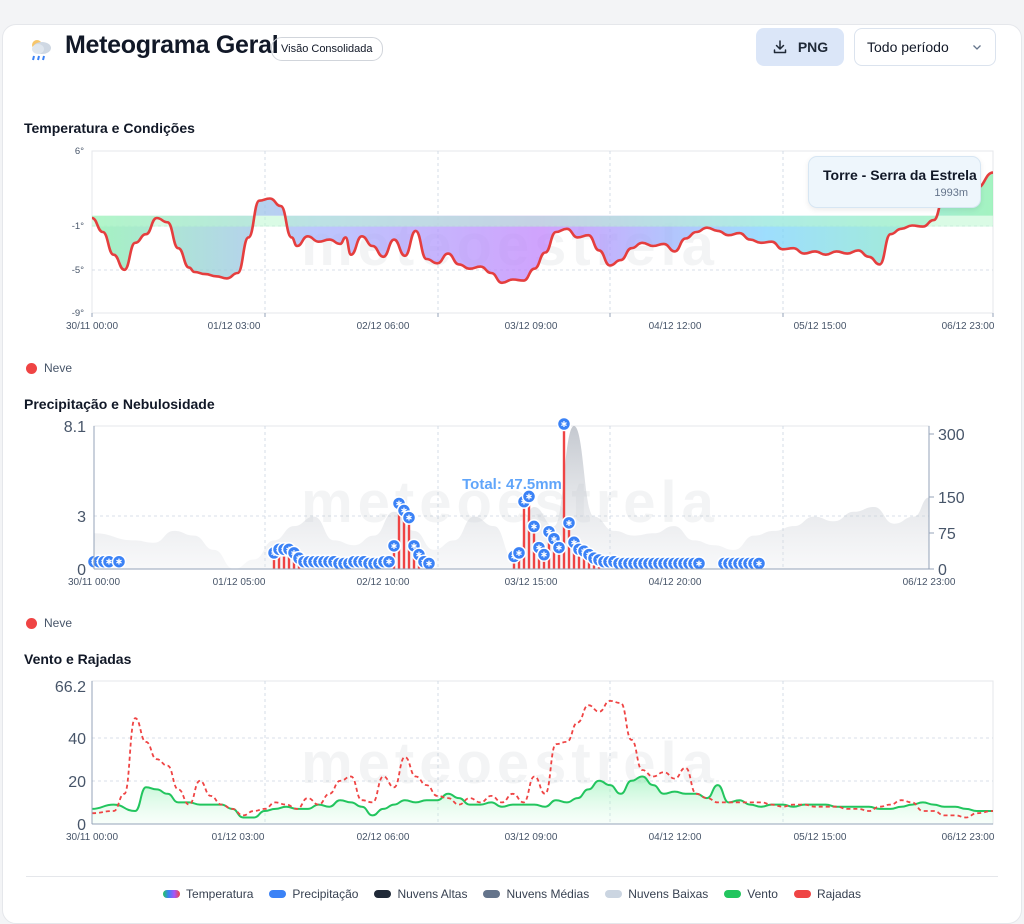 The image size is (1024, 924). I want to click on station-name: Torre - Serra da Estrela, so click(900, 175).